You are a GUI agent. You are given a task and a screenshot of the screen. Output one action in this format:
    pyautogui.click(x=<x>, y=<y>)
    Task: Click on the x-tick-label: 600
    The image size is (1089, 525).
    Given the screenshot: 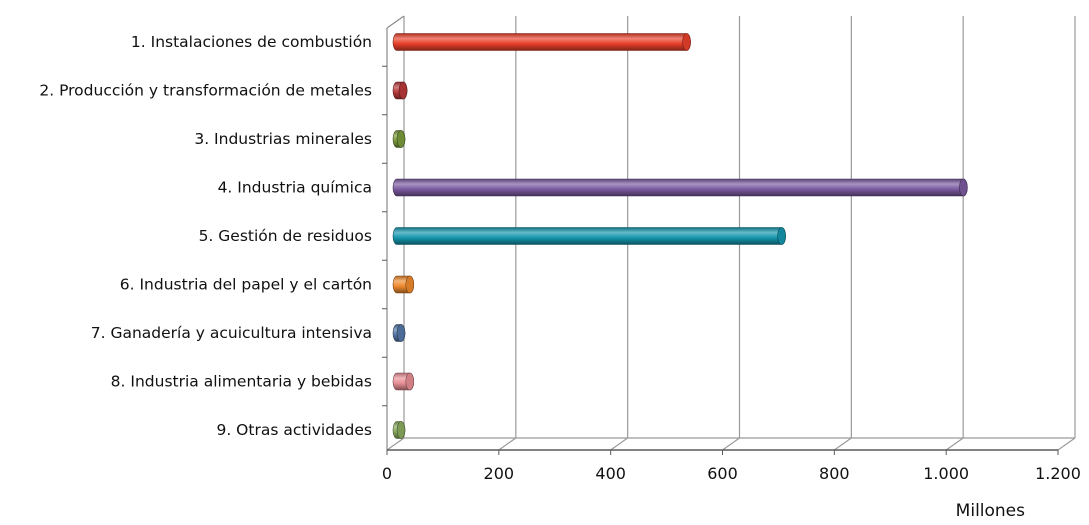 What is the action you would take?
    pyautogui.click(x=722, y=473)
    